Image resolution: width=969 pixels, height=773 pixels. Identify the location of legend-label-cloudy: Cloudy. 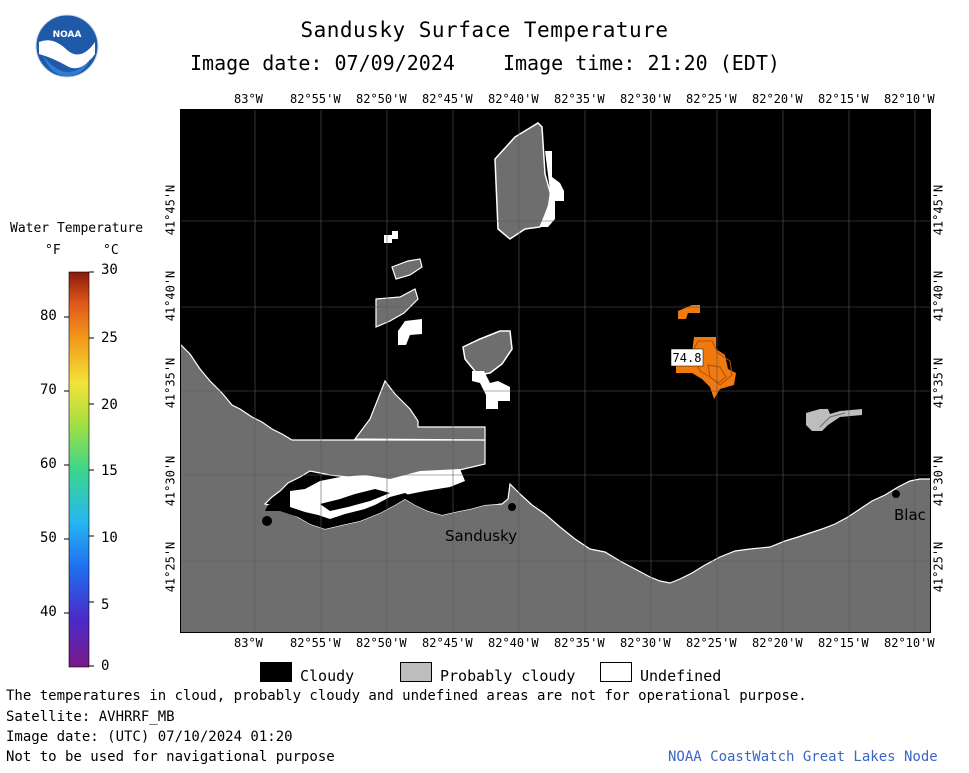
(327, 676).